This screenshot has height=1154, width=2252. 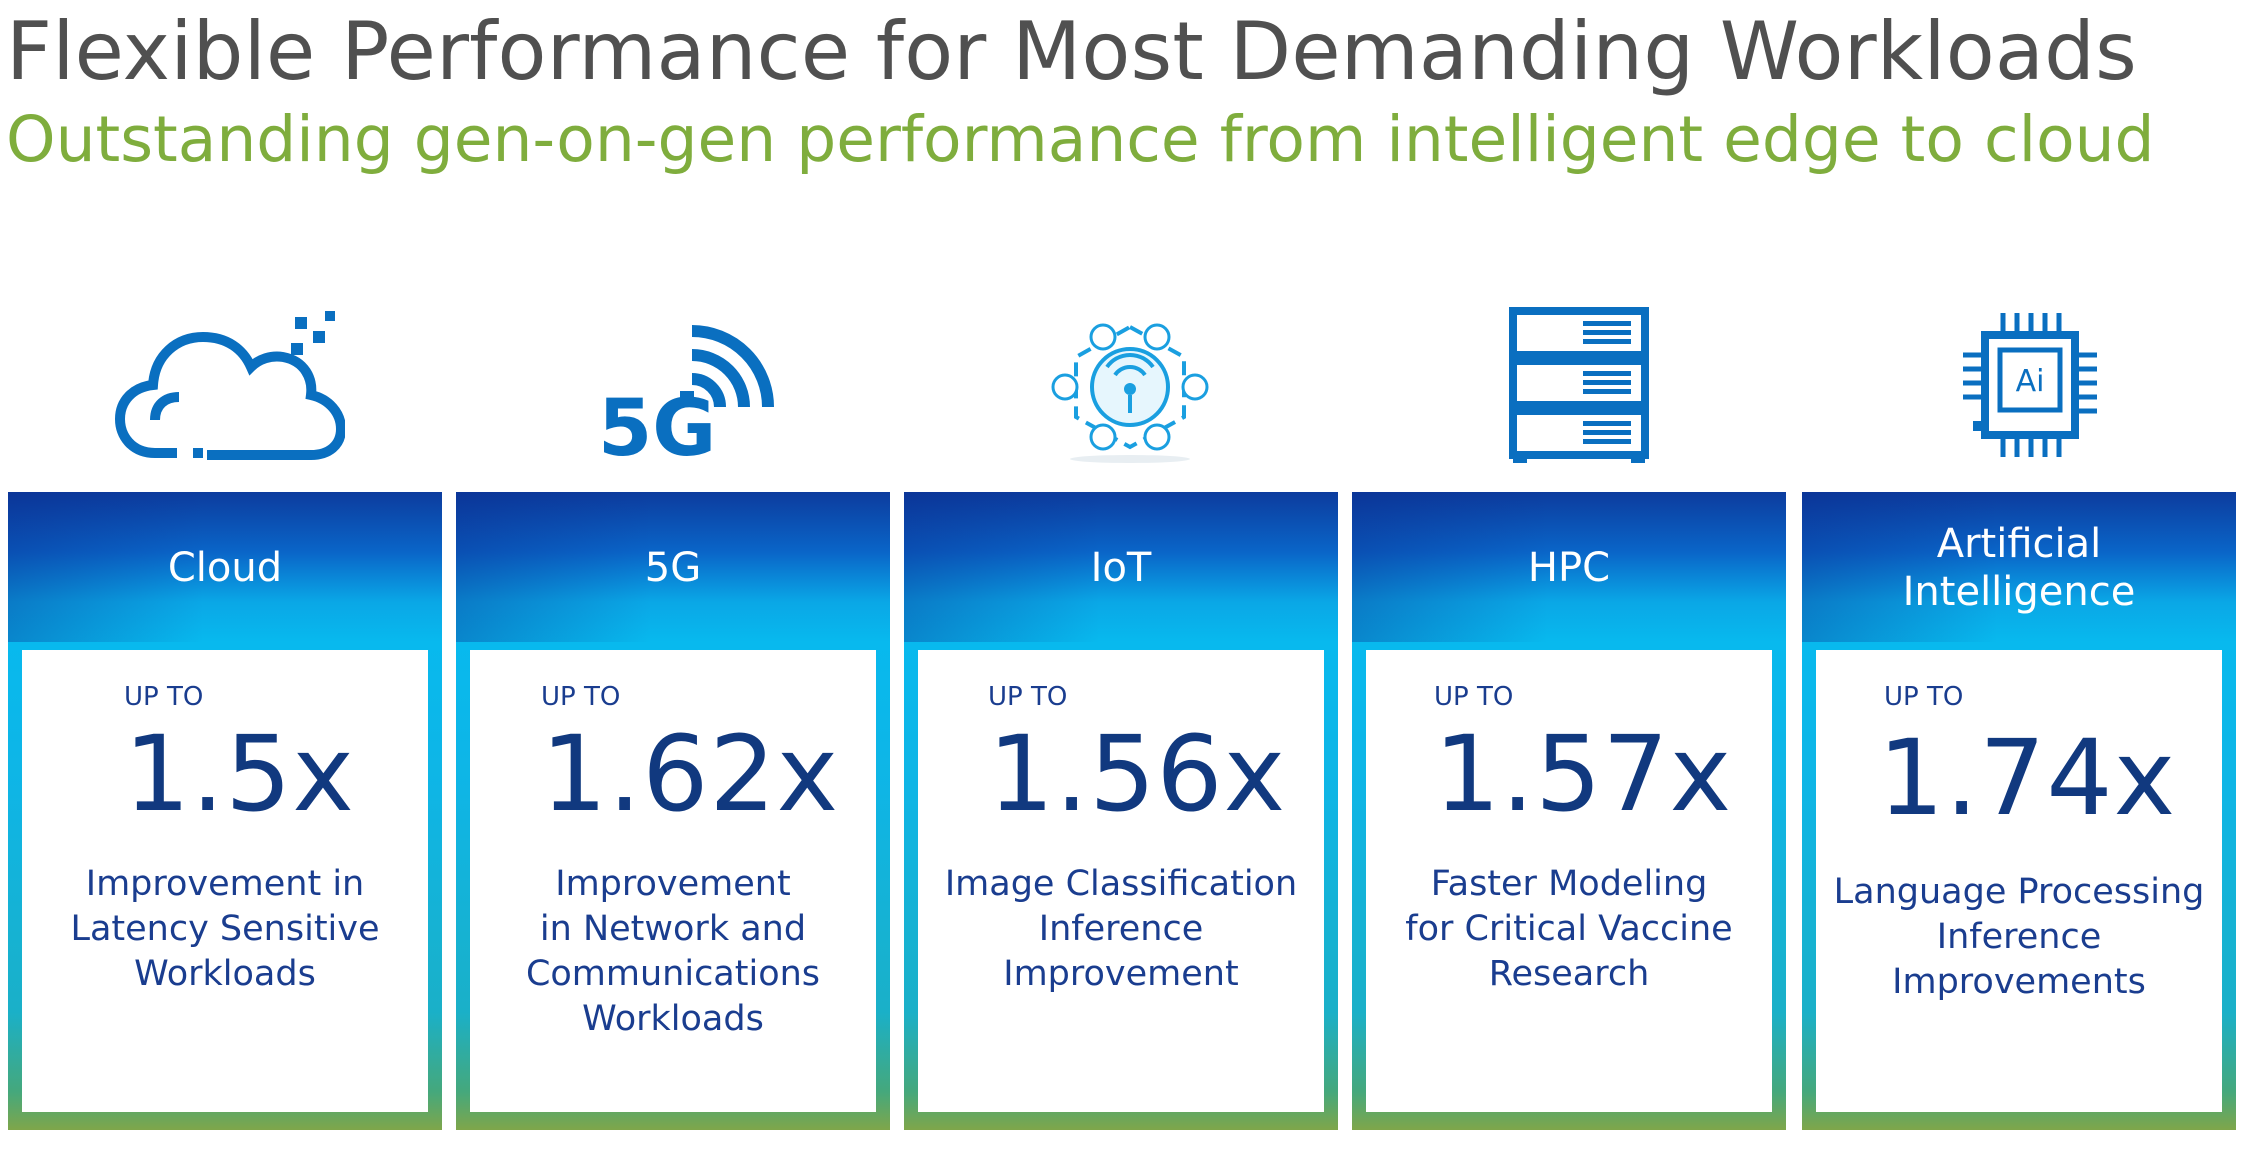 I want to click on server-rack-icon, so click(x=1580, y=385).